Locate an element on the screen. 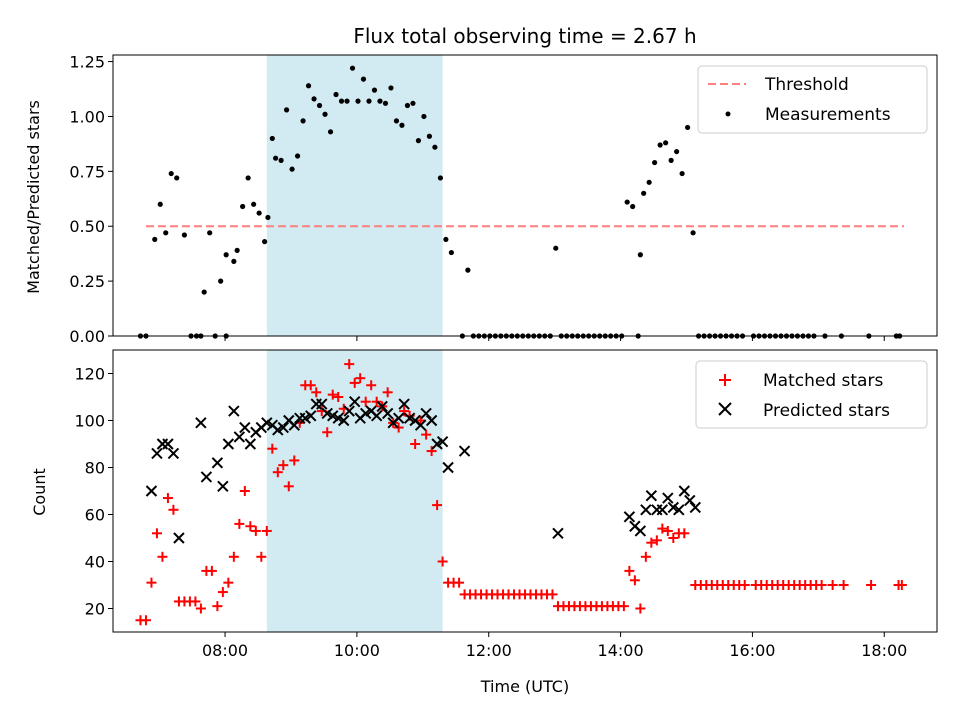  matched-stars-legend-swatch is located at coordinates (725, 380).